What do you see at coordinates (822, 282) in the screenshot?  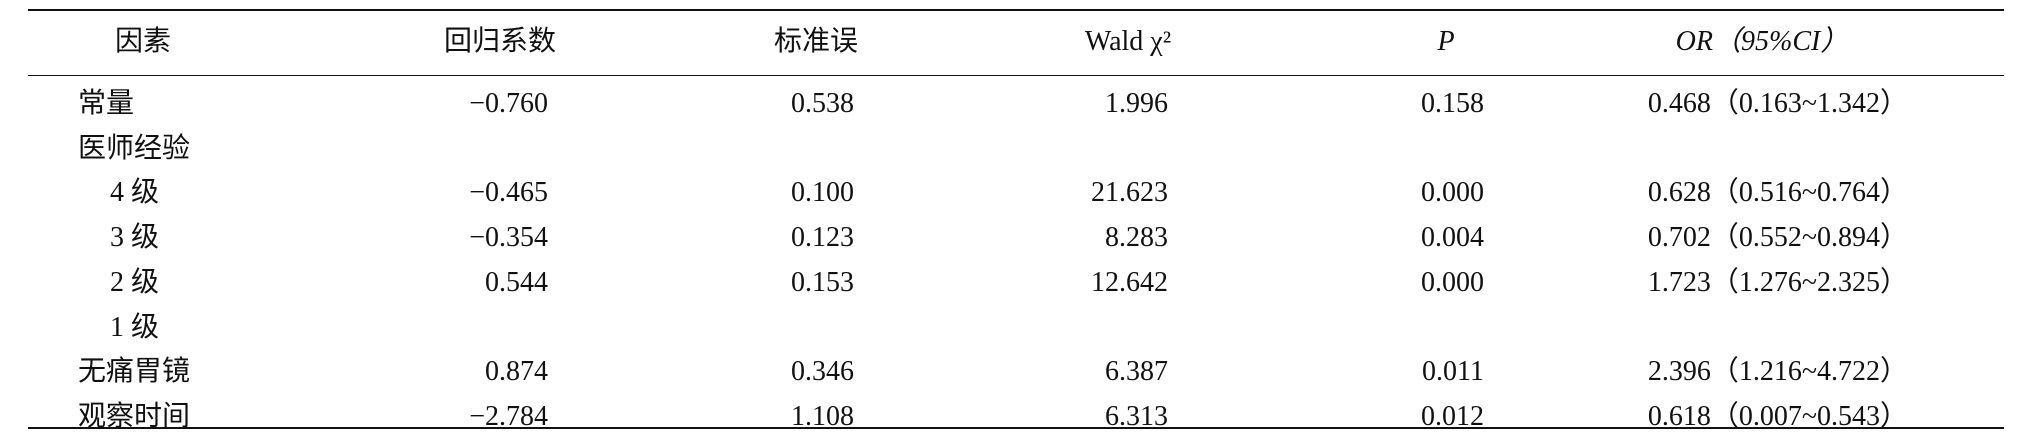 I see `data-cell: 0.153` at bounding box center [822, 282].